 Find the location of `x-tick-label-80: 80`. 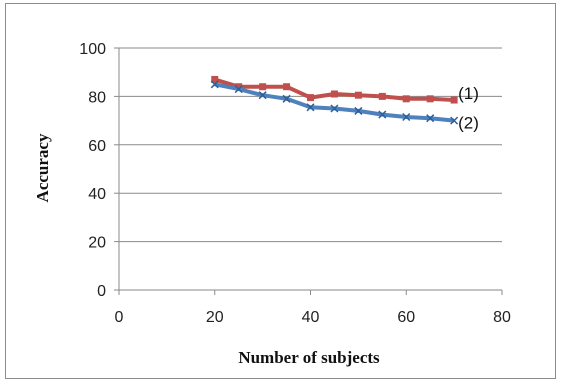

x-tick-label-80: 80 is located at coordinates (502, 317).